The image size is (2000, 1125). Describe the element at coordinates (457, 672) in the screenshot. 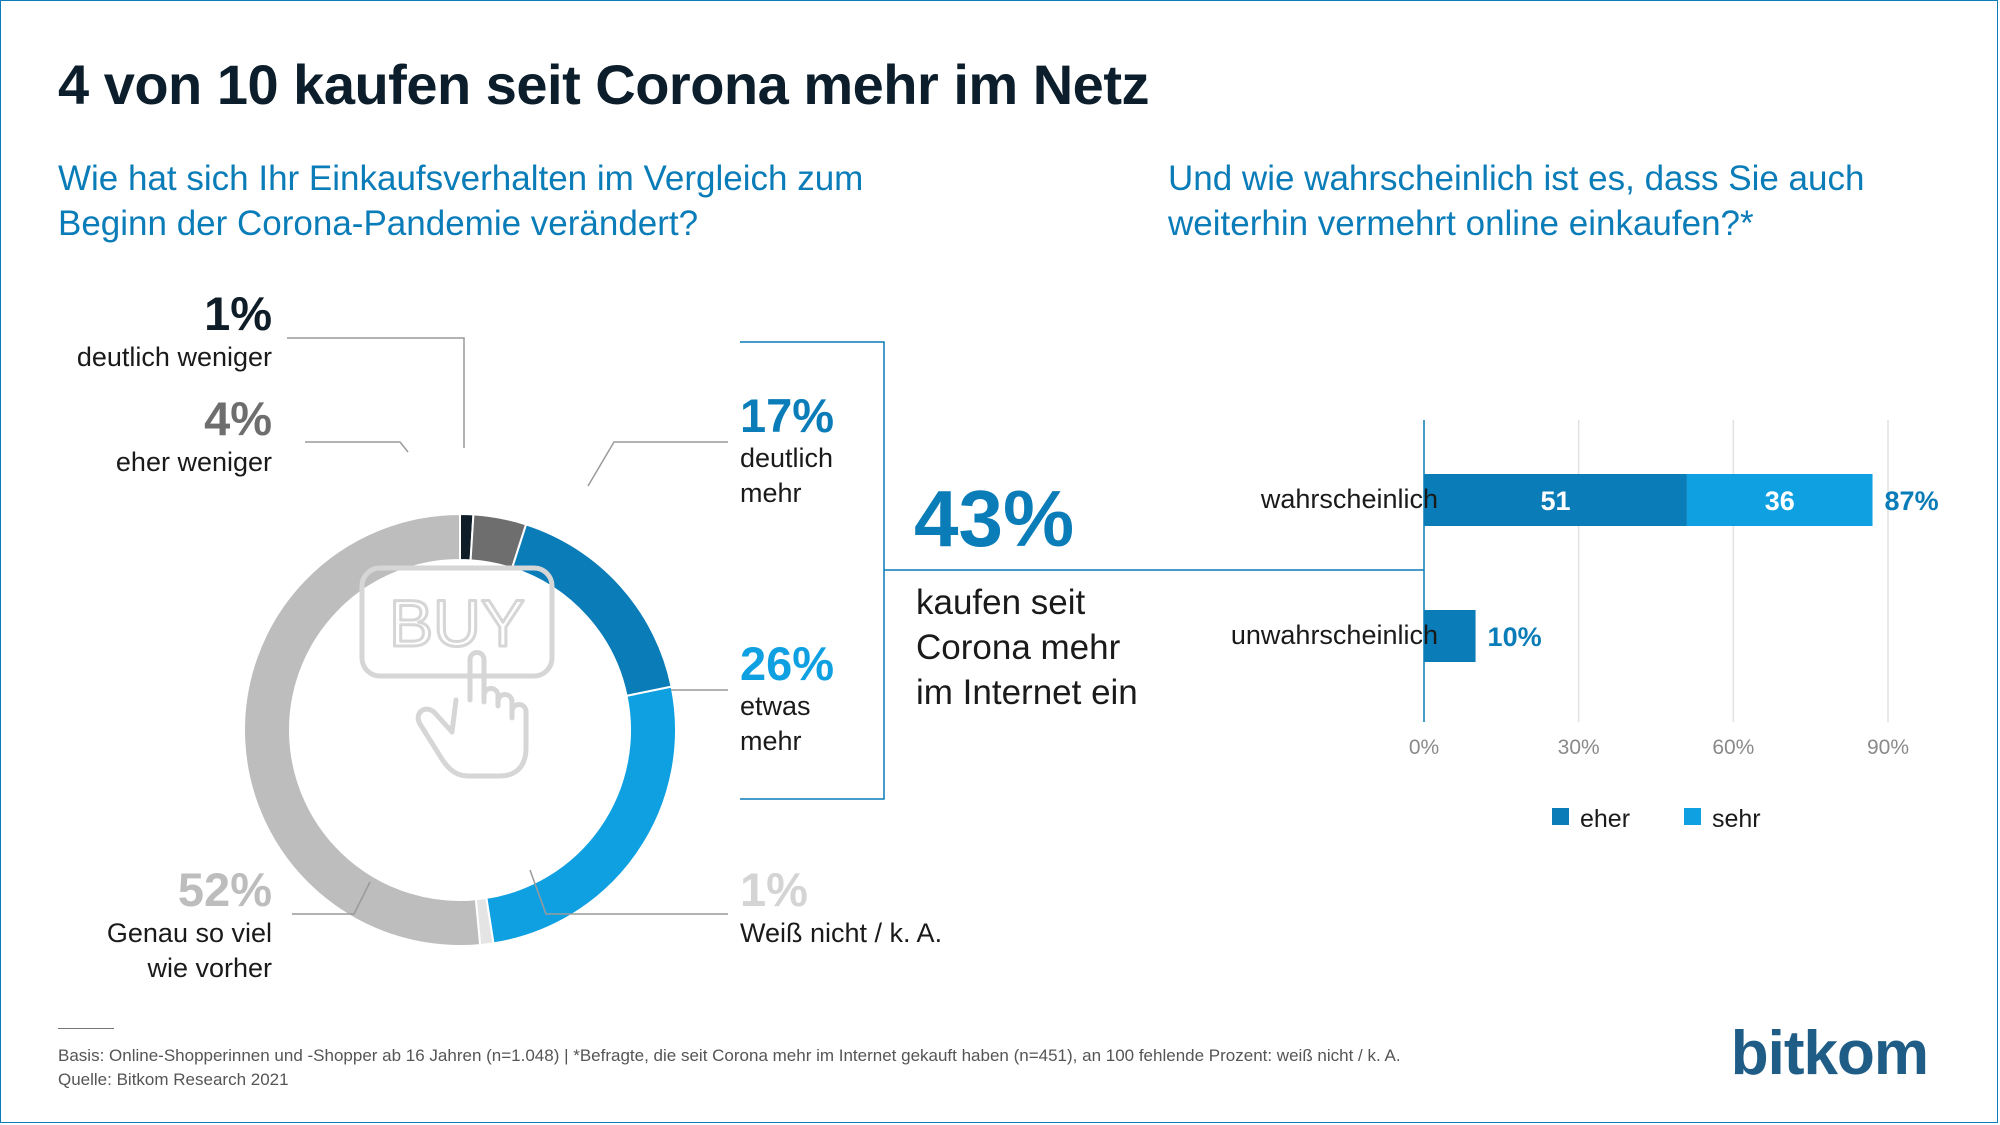

I see `buy-icon: BUY` at that location.